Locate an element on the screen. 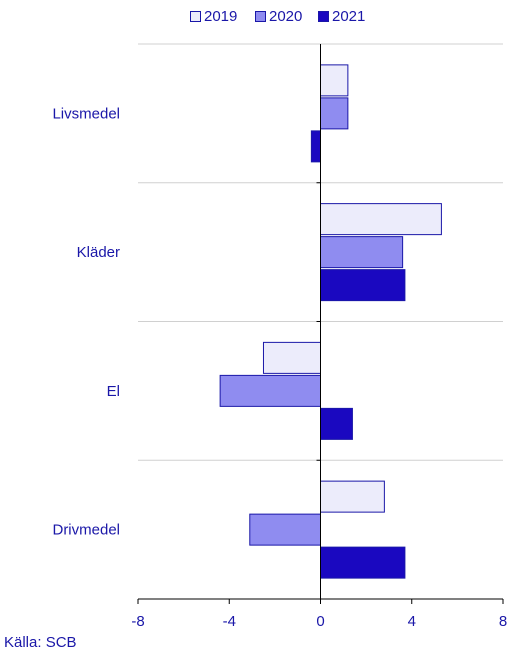 Image resolution: width=529 pixels, height=653 pixels. legend-label-2020: 2020 is located at coordinates (286, 16).